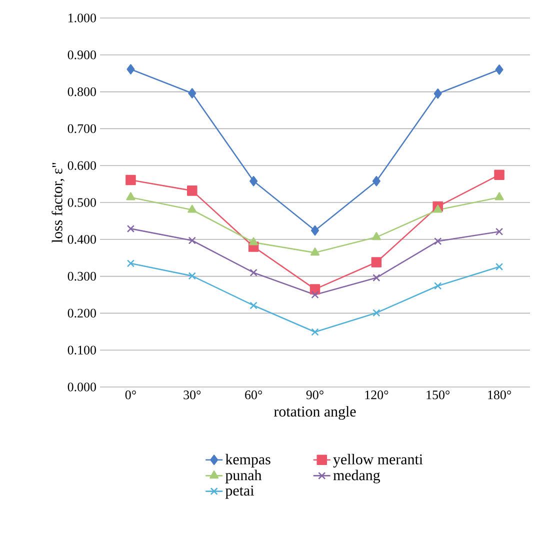 This screenshot has width=534, height=555. I want to click on x-axis-title: rotation angle, so click(315, 413).